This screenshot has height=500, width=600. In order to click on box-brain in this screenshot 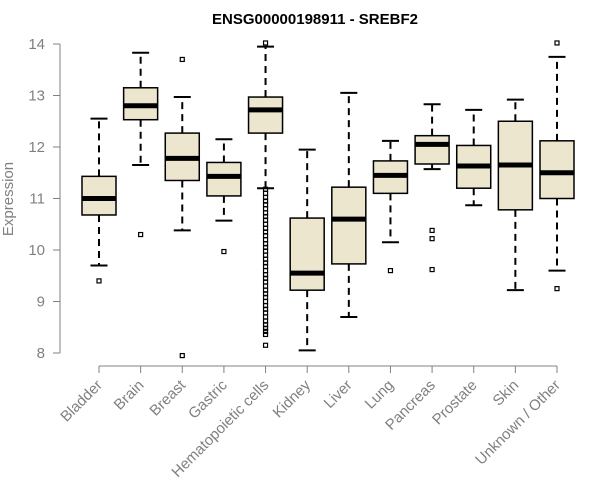, I will do `click(140, 144)`.